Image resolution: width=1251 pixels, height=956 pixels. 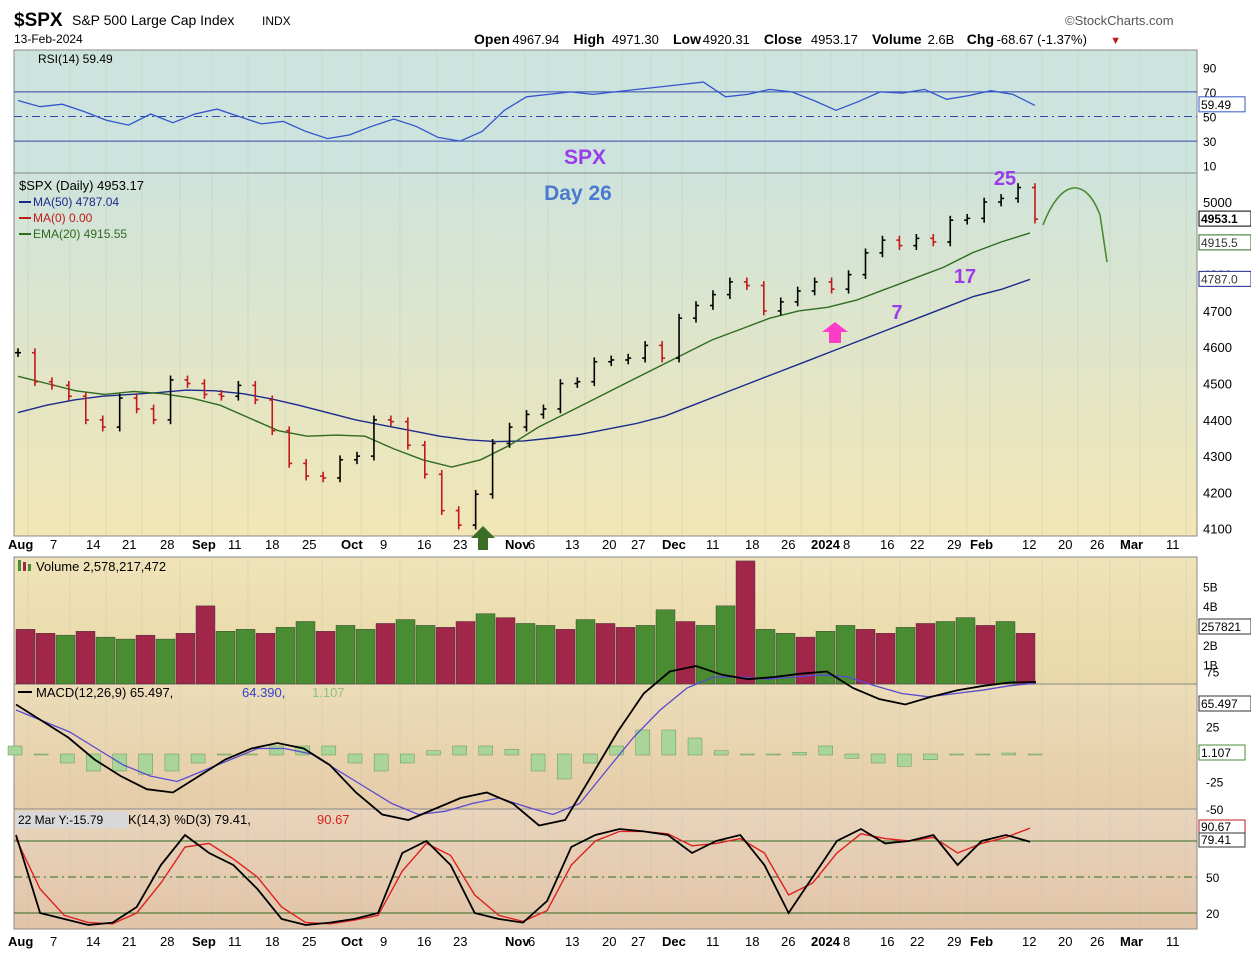 What do you see at coordinates (896, 313) in the screenshot?
I see `annotation-count-7: 7` at bounding box center [896, 313].